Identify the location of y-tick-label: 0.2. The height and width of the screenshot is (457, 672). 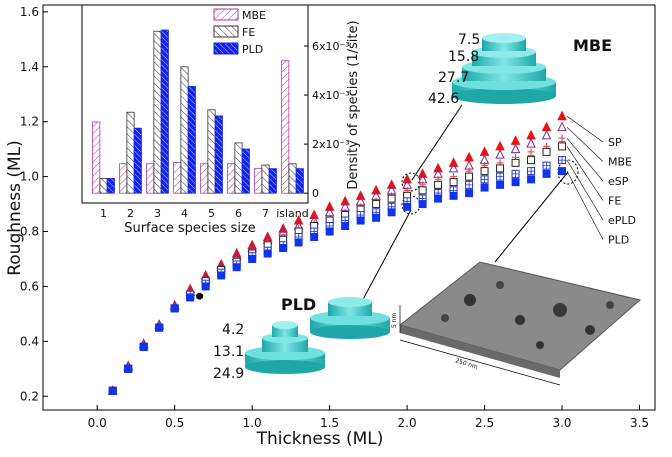
(29, 396).